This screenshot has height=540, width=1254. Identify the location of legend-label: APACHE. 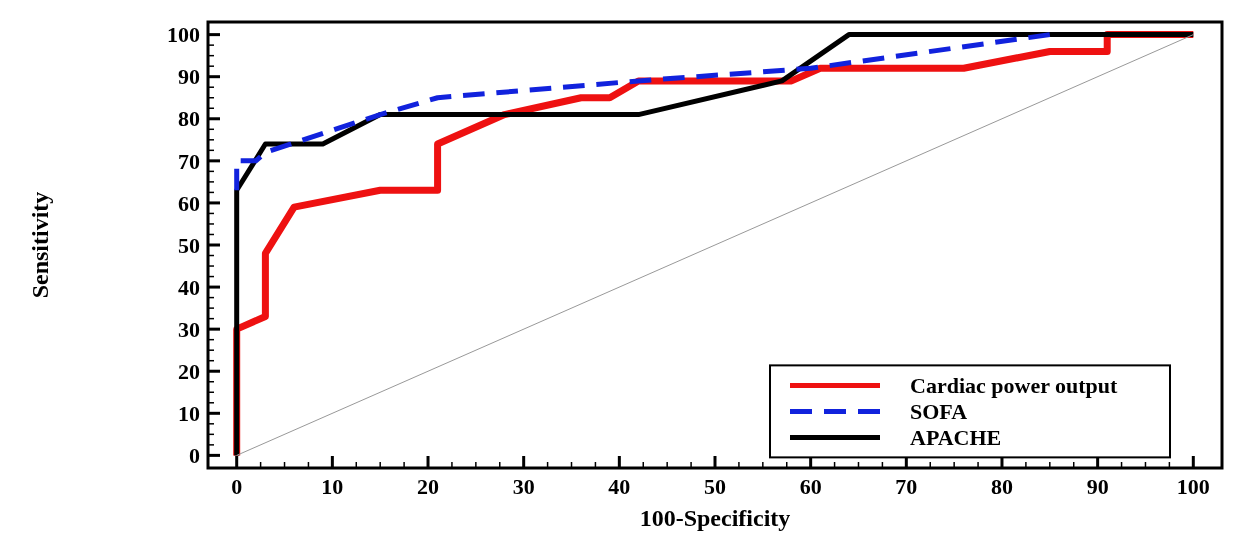
(956, 438).